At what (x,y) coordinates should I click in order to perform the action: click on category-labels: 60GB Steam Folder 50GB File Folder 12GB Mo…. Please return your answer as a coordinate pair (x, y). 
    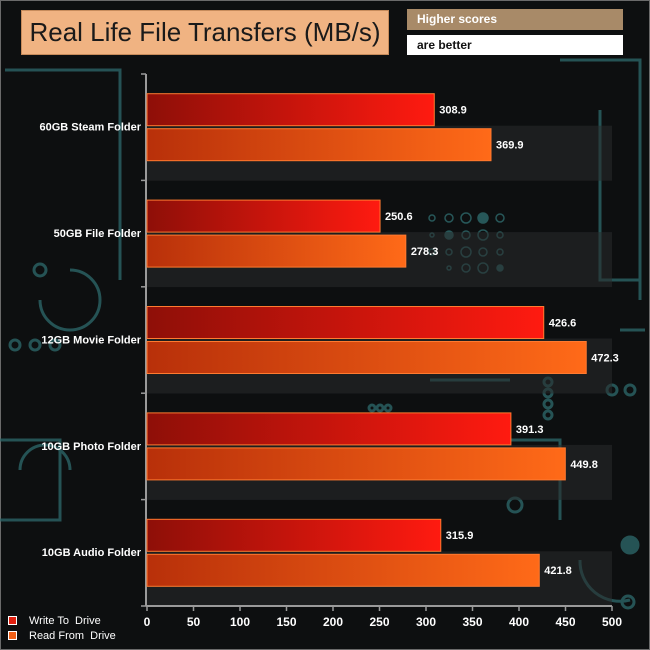
    Looking at the image, I should click on (91, 341).